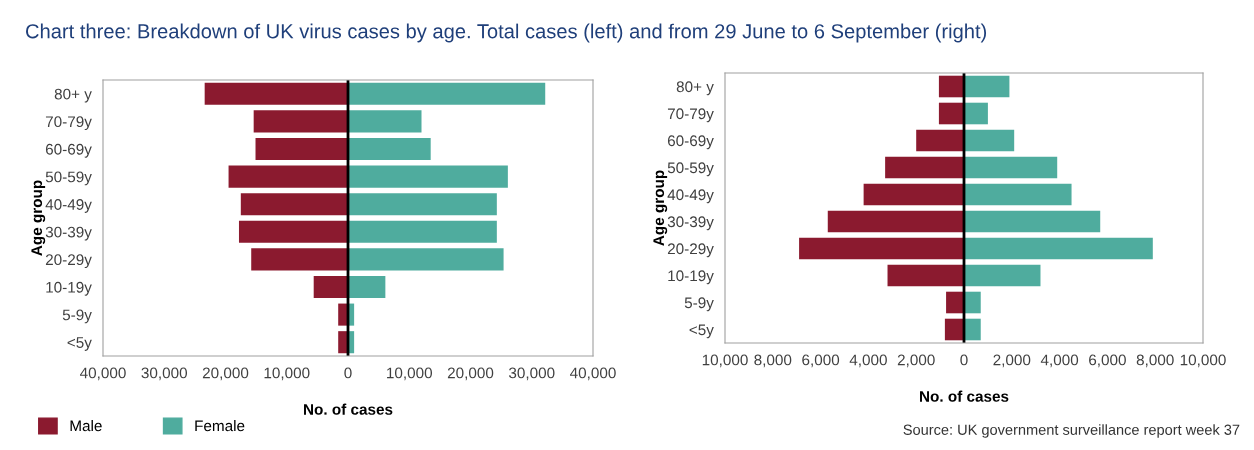 Image resolution: width=1254 pixels, height=450 pixels. What do you see at coordinates (220, 426) in the screenshot?
I see `legend-label: Female` at bounding box center [220, 426].